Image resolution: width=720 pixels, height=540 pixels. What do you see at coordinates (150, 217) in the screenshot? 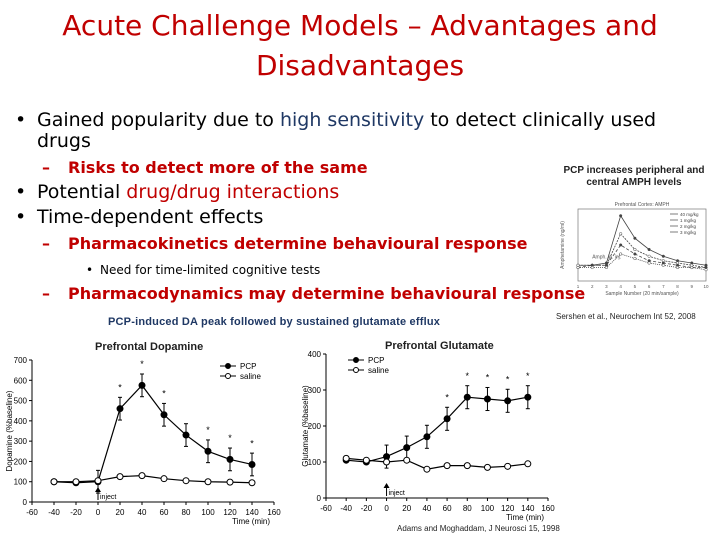
I see `bullet-text: Time-dependent effects` at bounding box center [150, 217].